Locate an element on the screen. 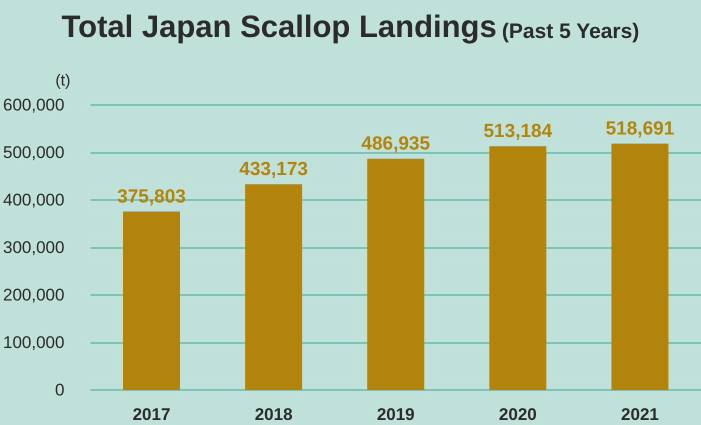  x-tick-label: 2021 is located at coordinates (640, 414).